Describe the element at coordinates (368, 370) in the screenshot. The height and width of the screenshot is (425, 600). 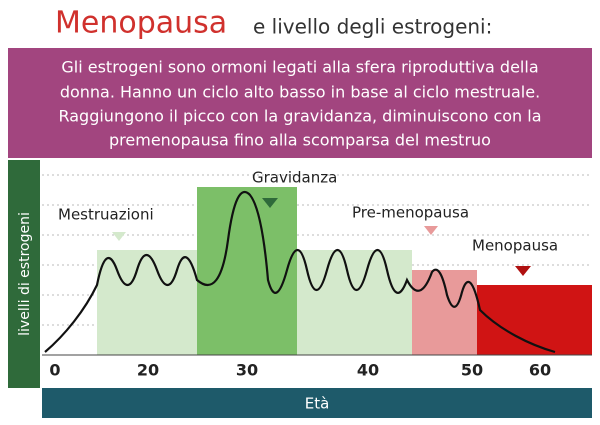
I see `x-tick-label: 40` at that location.